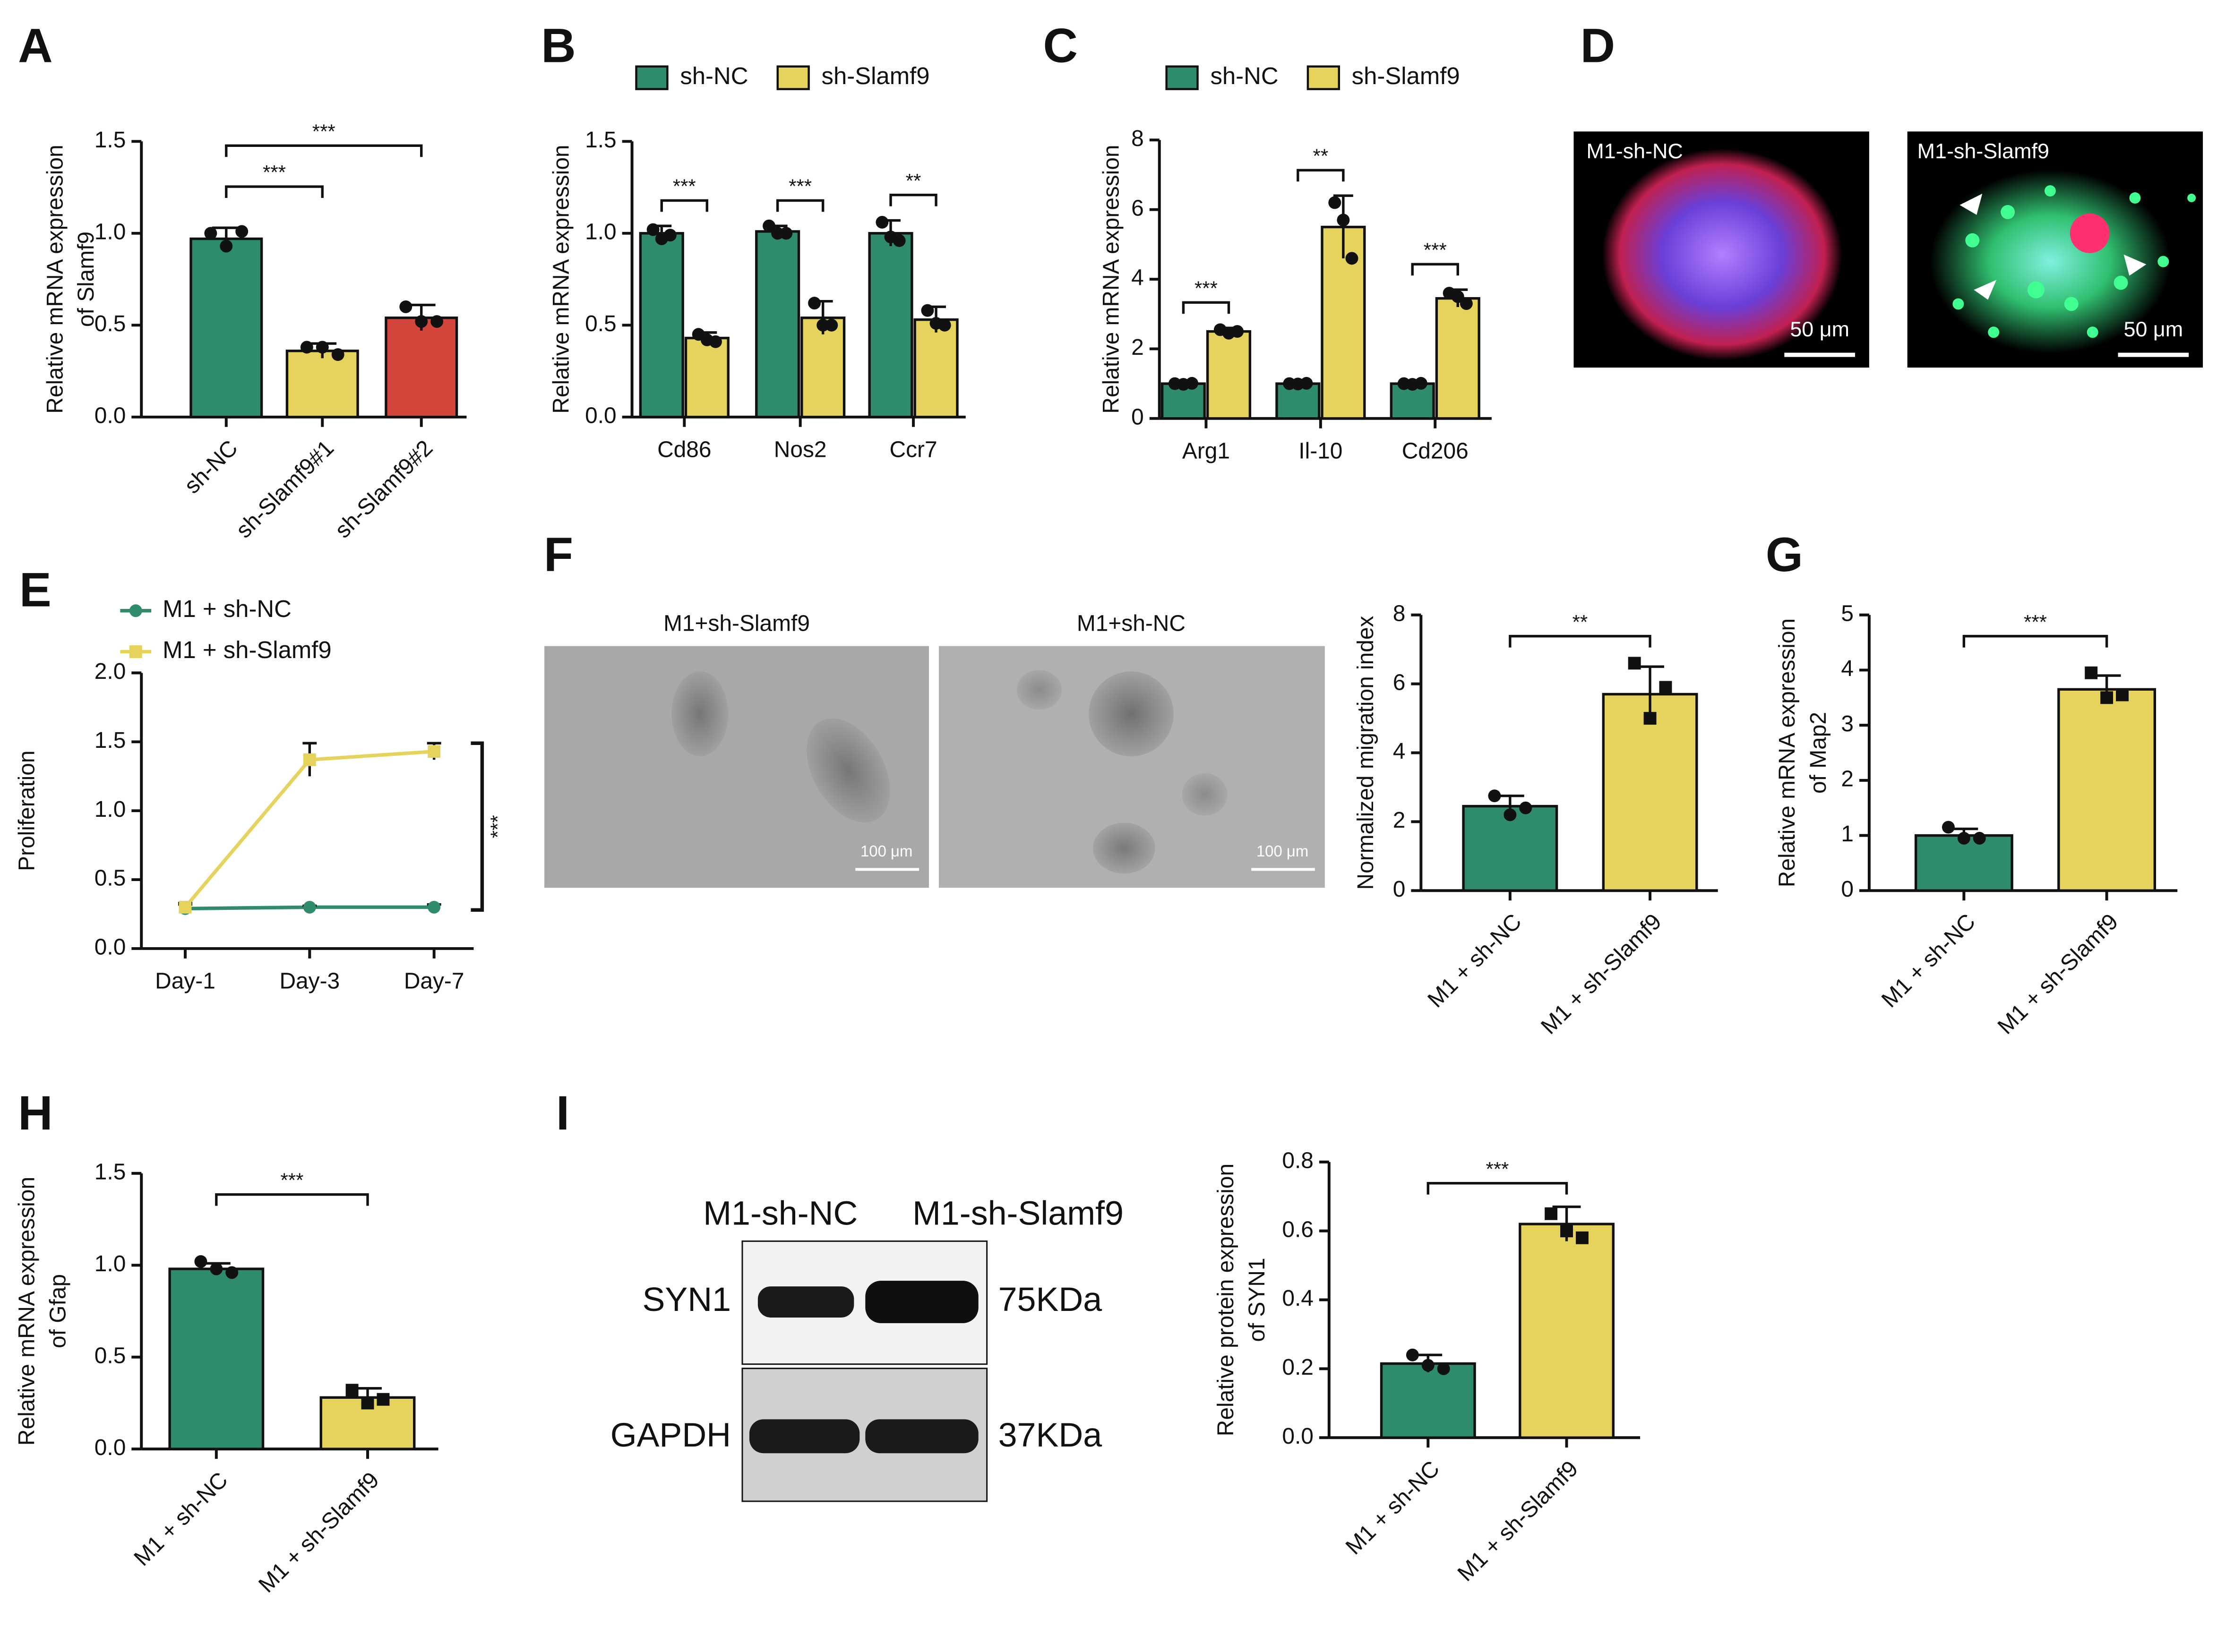  Describe the element at coordinates (562, 1113) in the screenshot. I see `panel-label: I` at that location.